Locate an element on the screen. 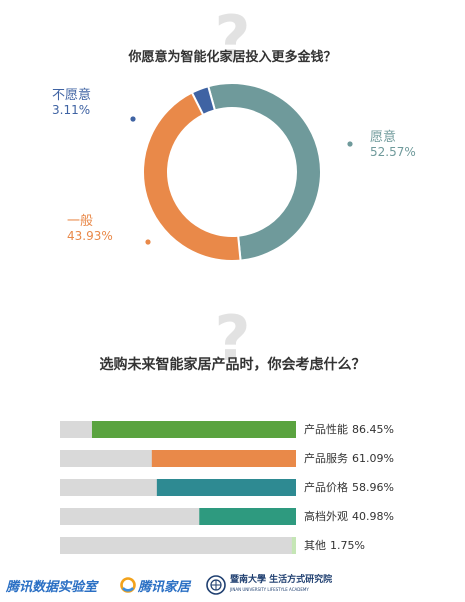  donut-chart is located at coordinates (241, 172).